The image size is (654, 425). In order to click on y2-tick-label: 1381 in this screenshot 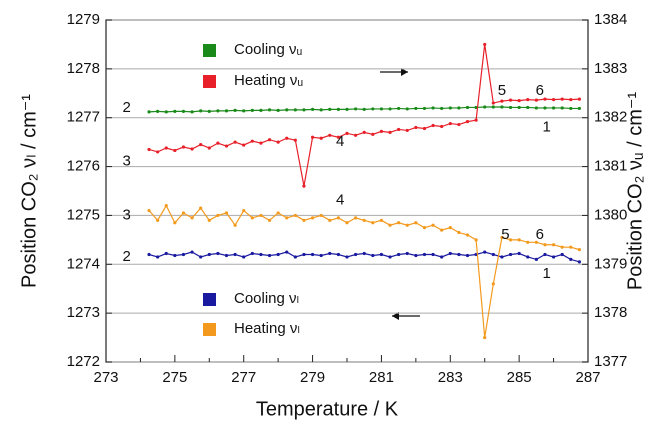, I will do `click(610, 166)`.